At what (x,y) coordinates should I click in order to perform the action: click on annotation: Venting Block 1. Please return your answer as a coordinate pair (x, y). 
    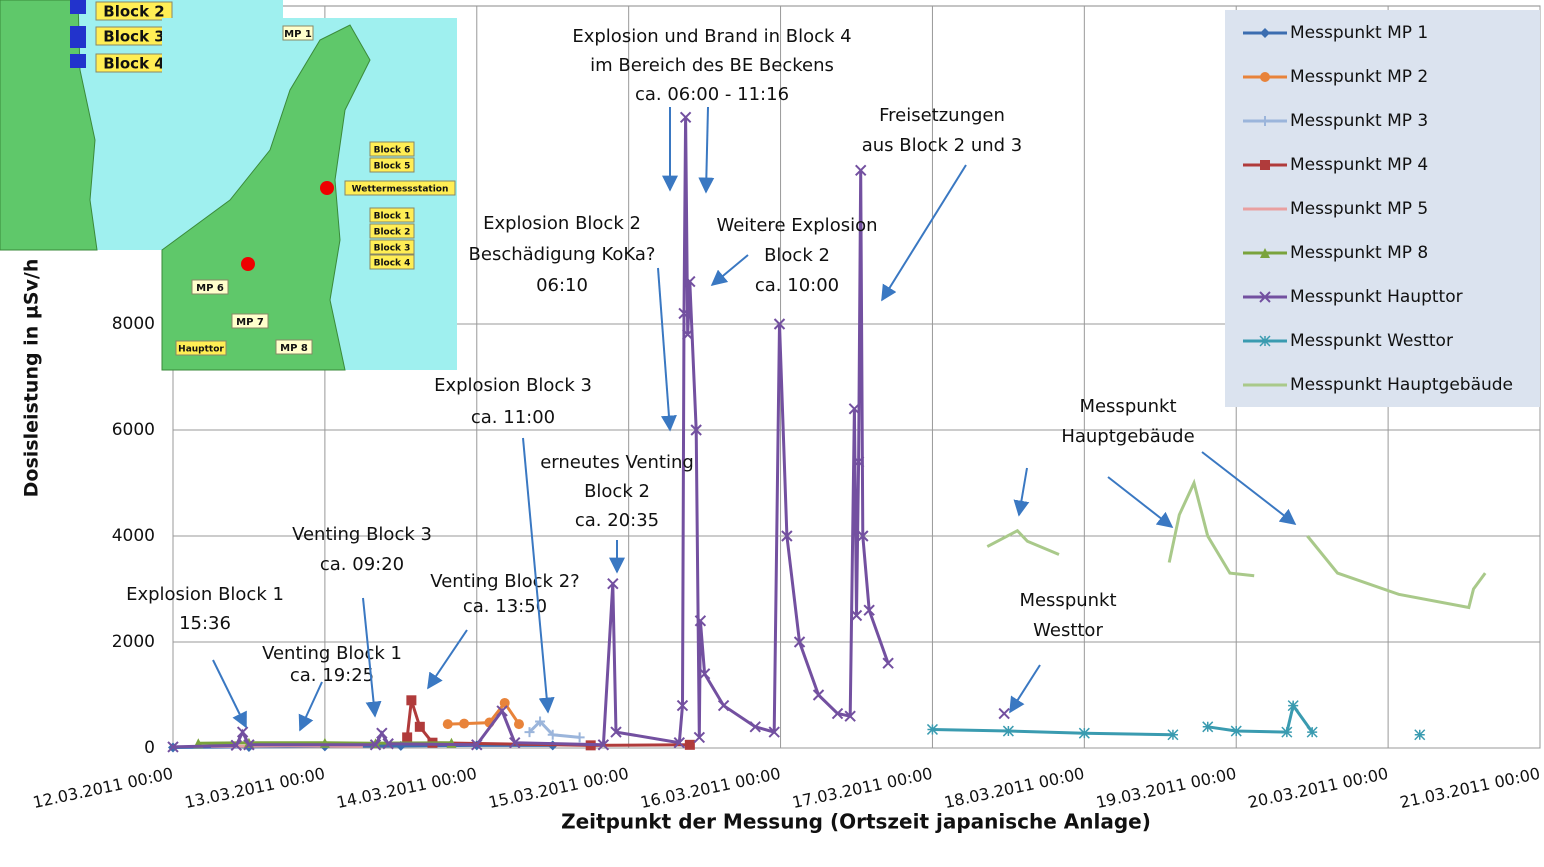
    Looking at the image, I should click on (332, 653).